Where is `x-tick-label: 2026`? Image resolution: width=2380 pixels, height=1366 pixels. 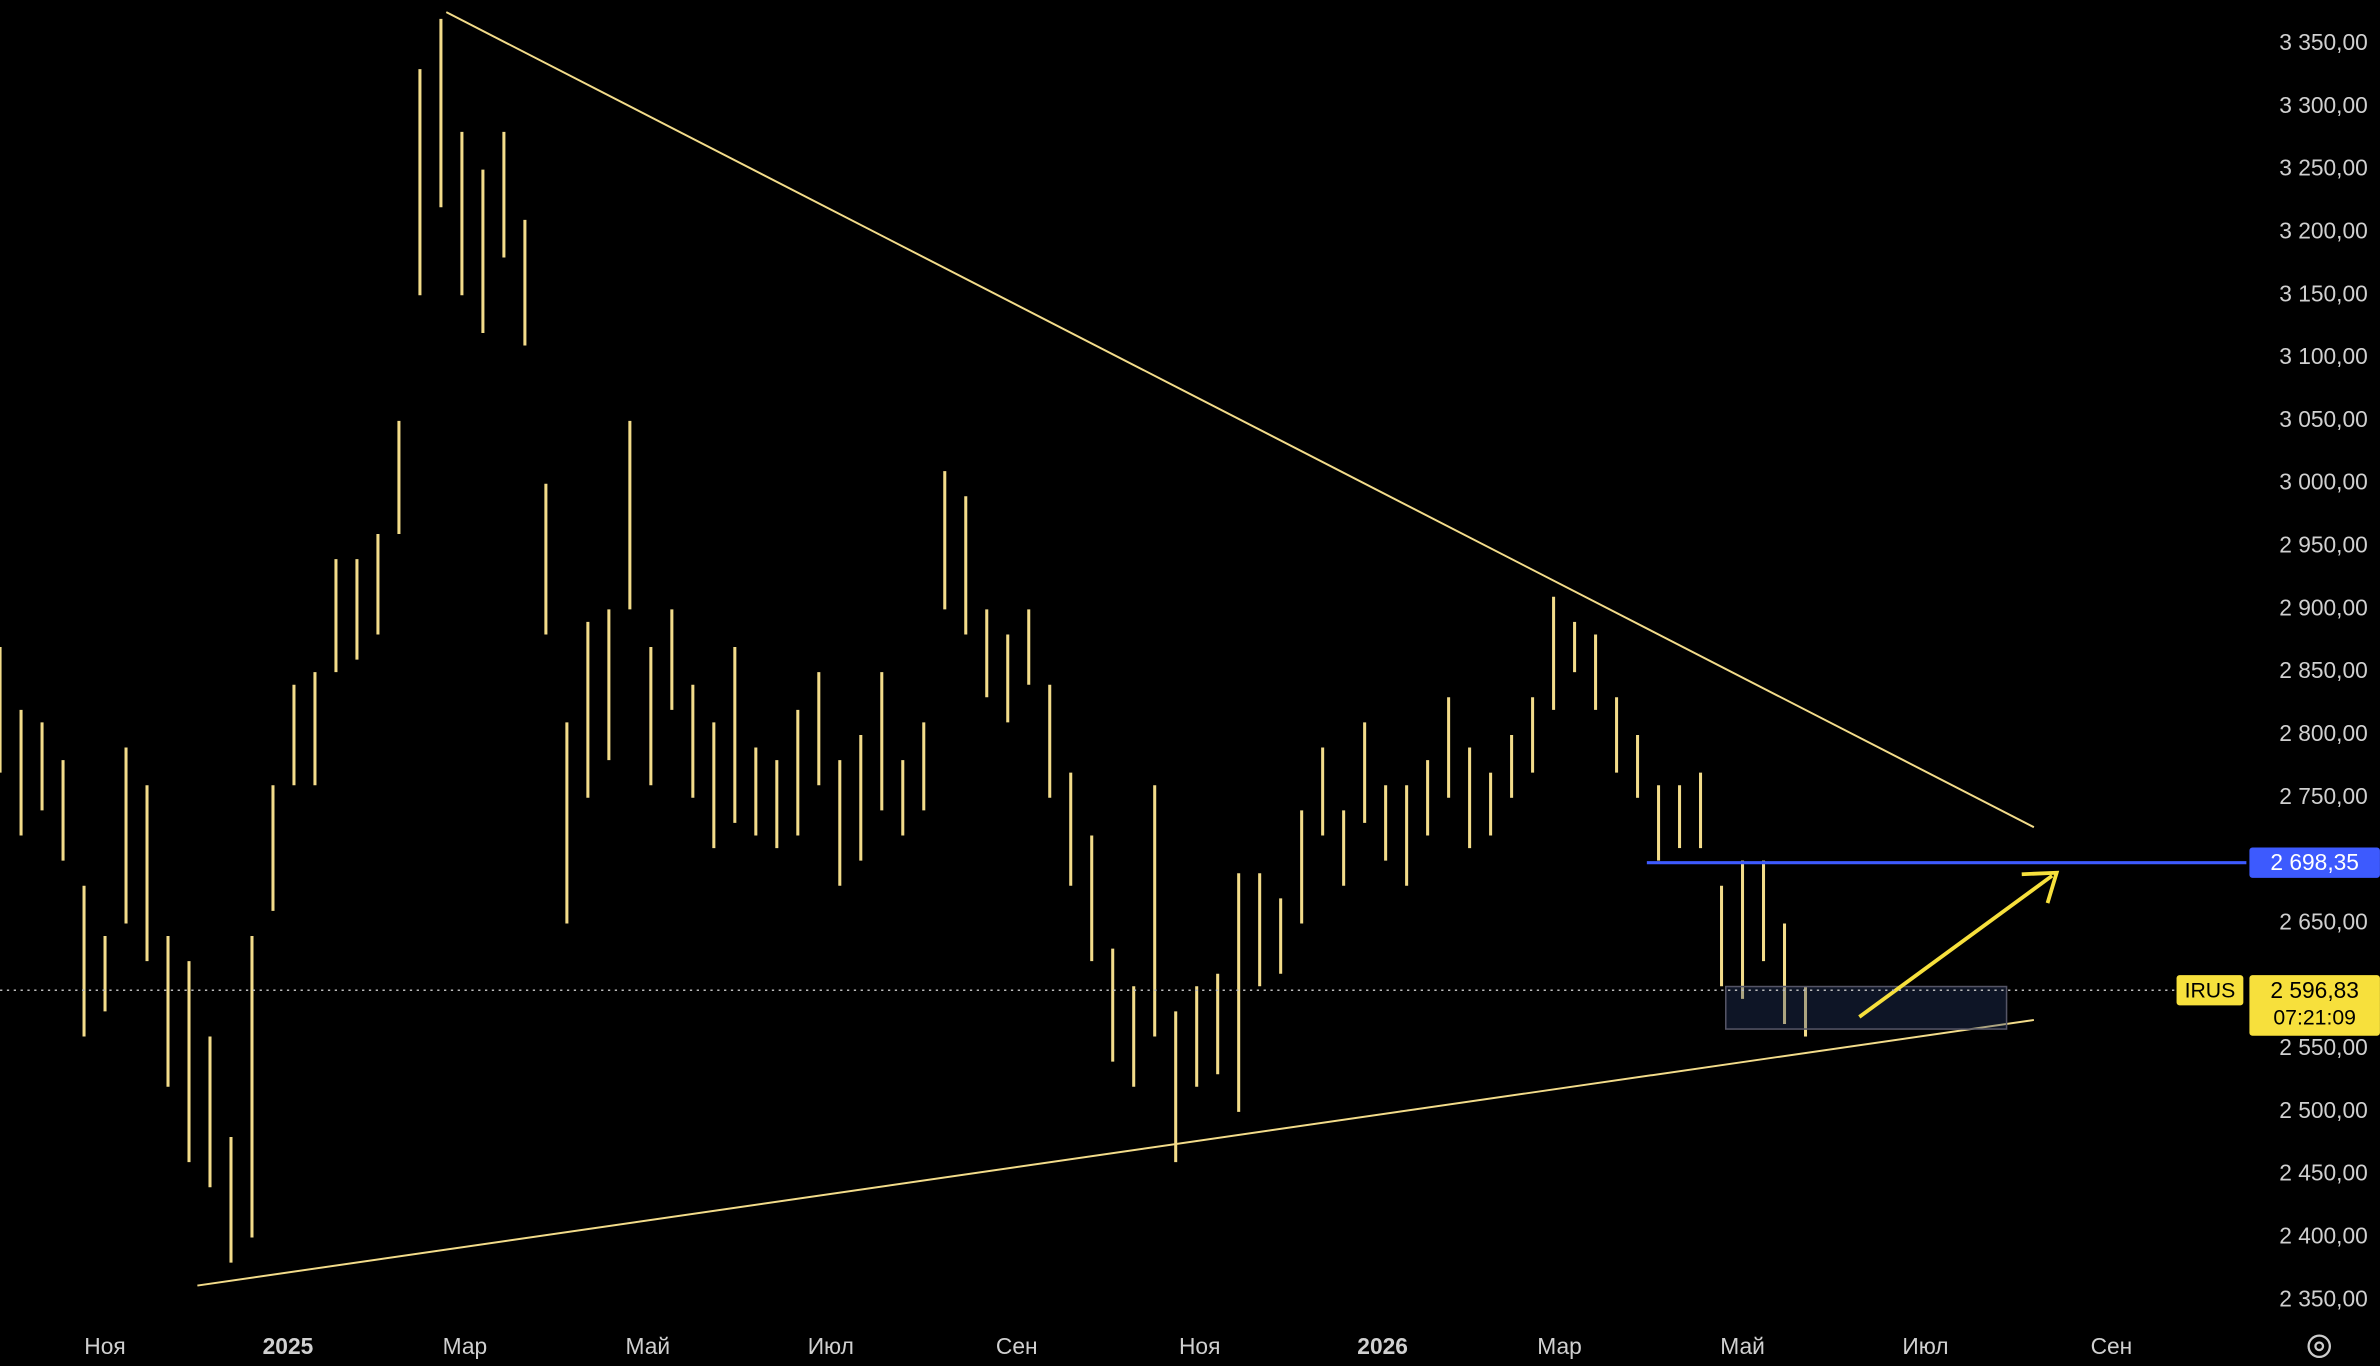
x-tick-label: 2026 is located at coordinates (1382, 1346).